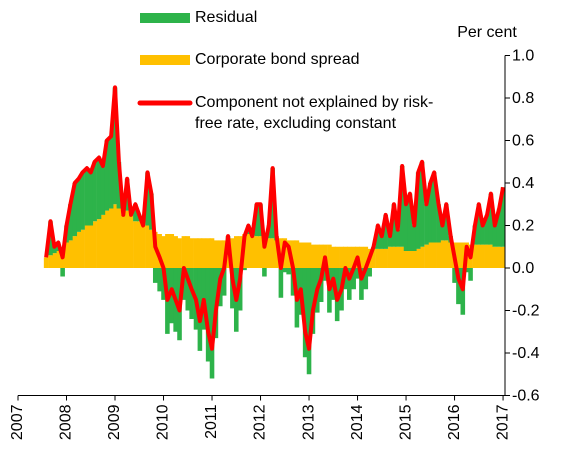 The image size is (563, 460). I want to click on legend-label: Residual, so click(226, 17).